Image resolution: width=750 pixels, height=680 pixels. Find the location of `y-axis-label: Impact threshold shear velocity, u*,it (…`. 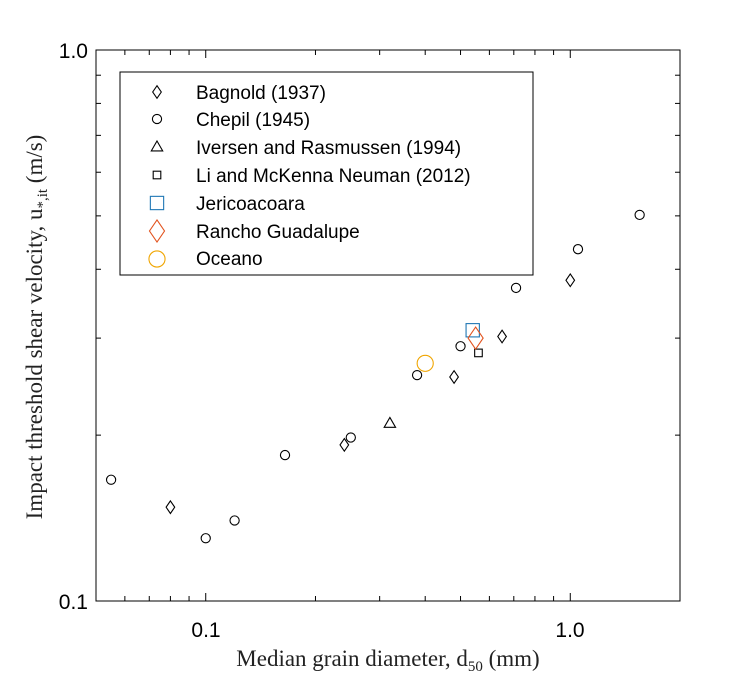

y-axis-label: Impact threshold shear velocity, u*,it (… is located at coordinates (36, 327).